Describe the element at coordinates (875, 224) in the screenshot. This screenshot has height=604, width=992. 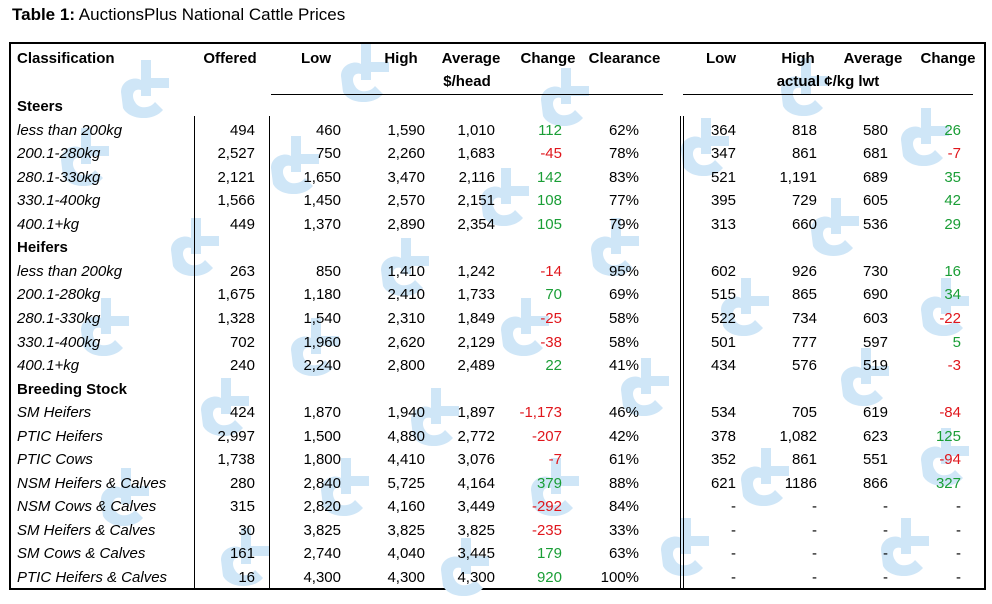
I see `cell-avg2: 536` at that location.